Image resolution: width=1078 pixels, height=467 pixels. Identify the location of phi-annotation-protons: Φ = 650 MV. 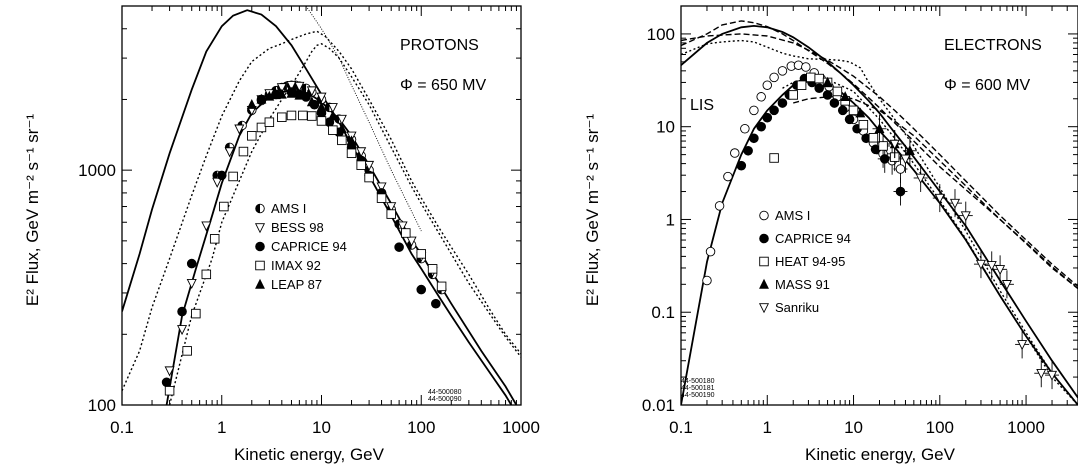
(443, 85).